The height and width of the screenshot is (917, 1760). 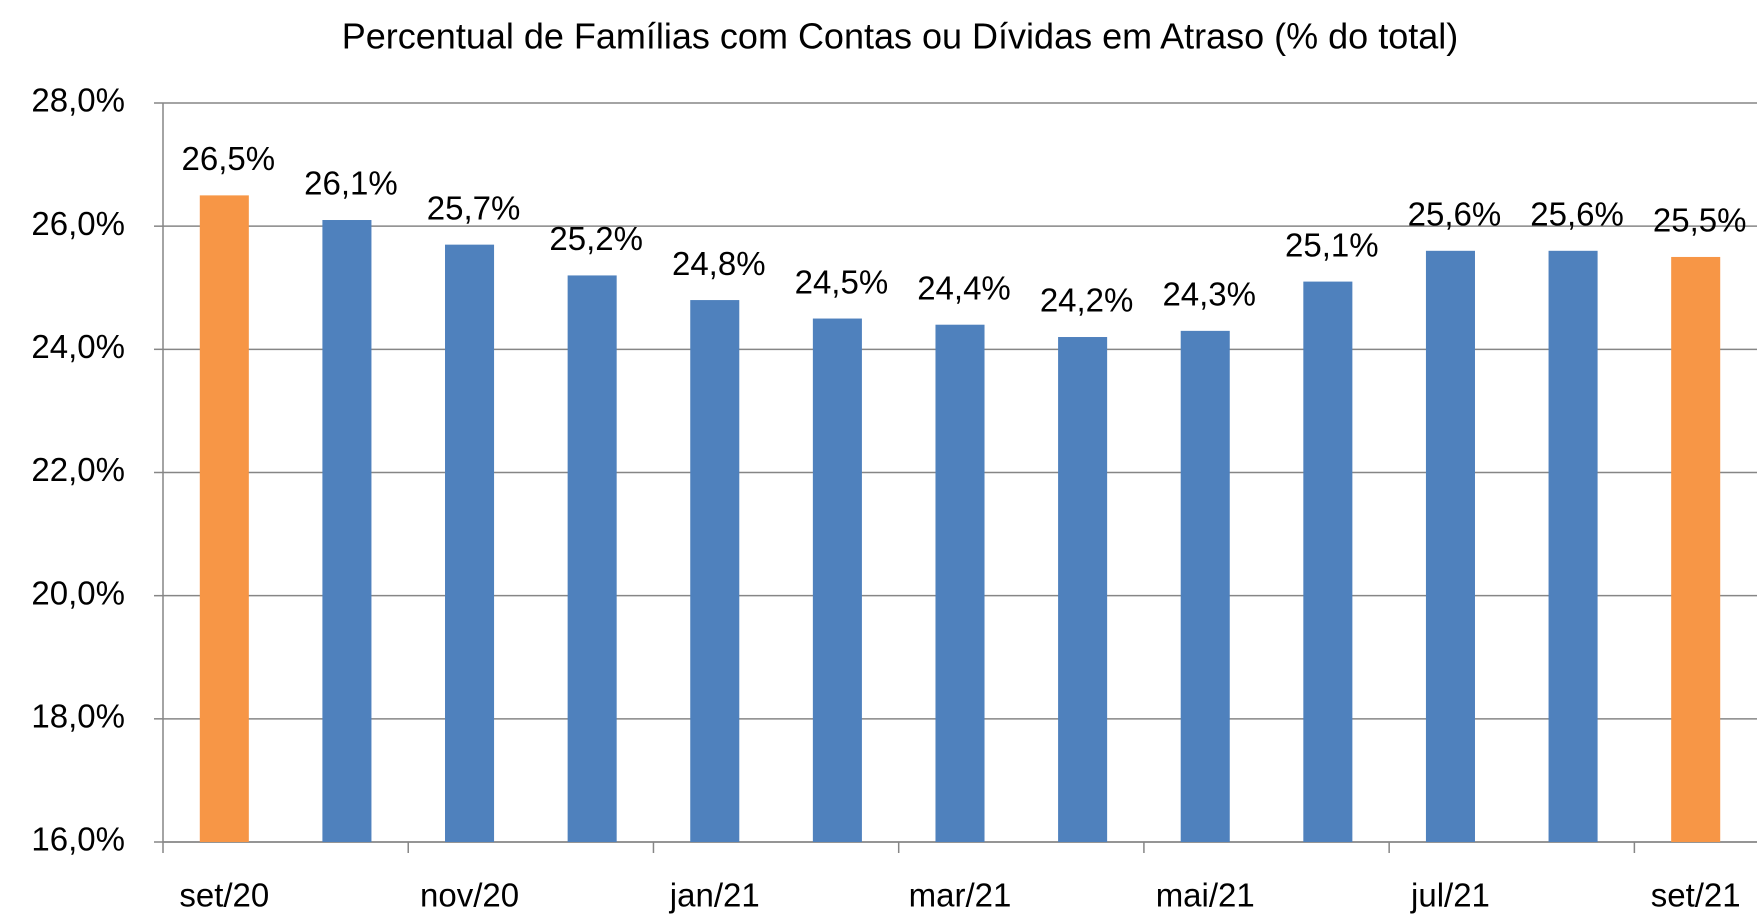 What do you see at coordinates (78, 592) in the screenshot?
I see `y-tick-label: 20,0%` at bounding box center [78, 592].